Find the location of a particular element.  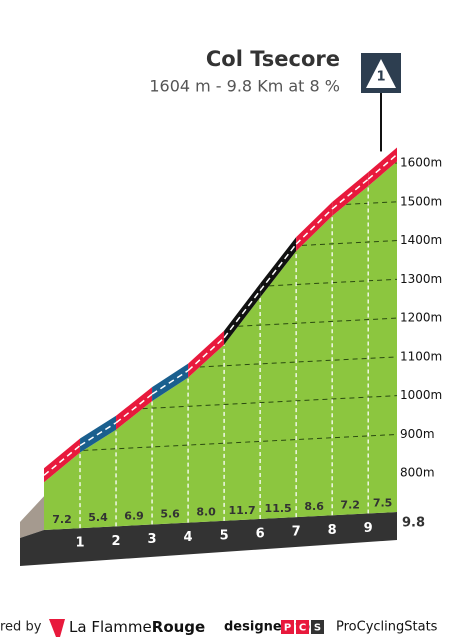

x-tick-label: 8 is located at coordinates (332, 530).